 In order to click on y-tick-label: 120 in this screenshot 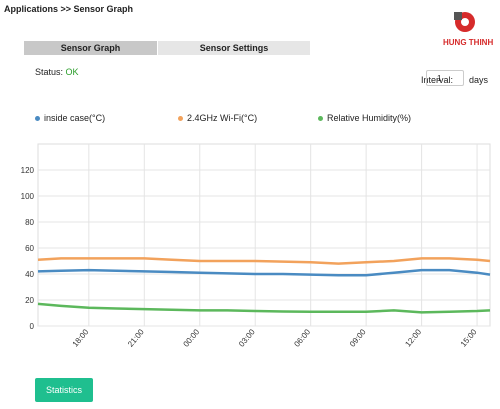, I will do `click(28, 170)`.